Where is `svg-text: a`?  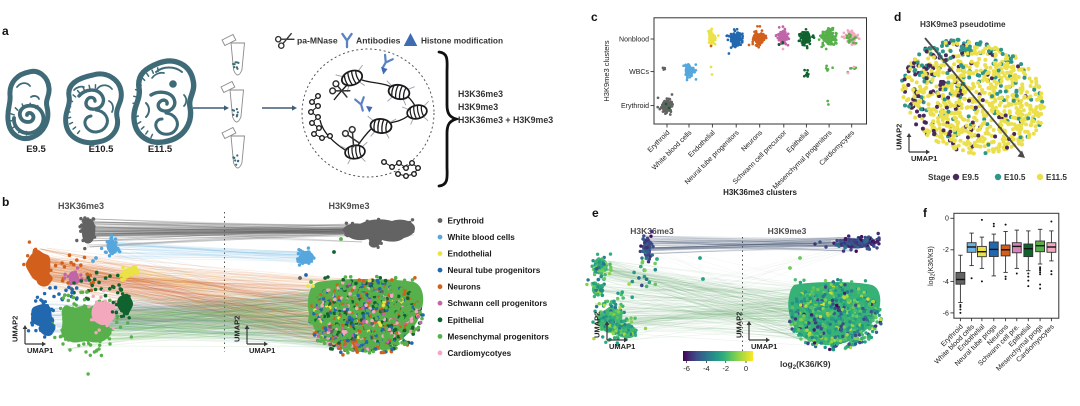
svg-text: a is located at coordinates (5, 31).